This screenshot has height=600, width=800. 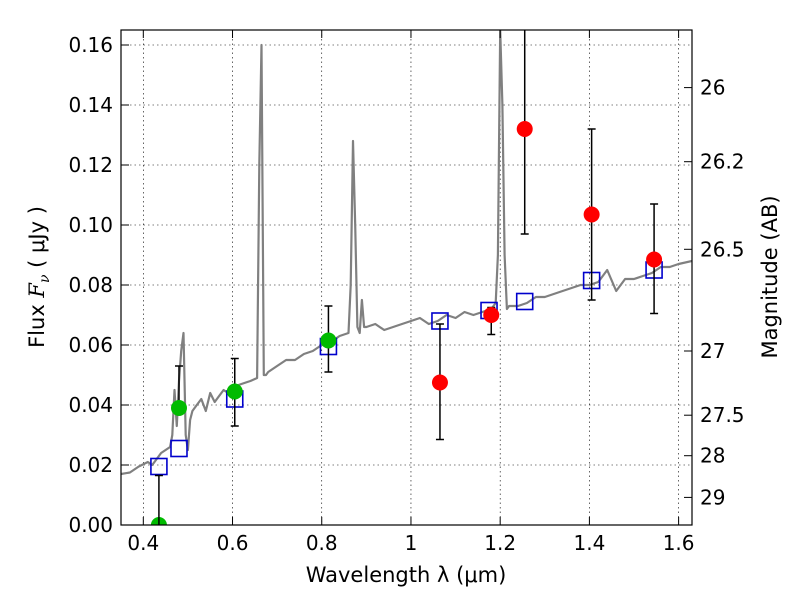 What do you see at coordinates (406, 575) in the screenshot?
I see `x-axis-title: Wavelength λ (μm)` at bounding box center [406, 575].